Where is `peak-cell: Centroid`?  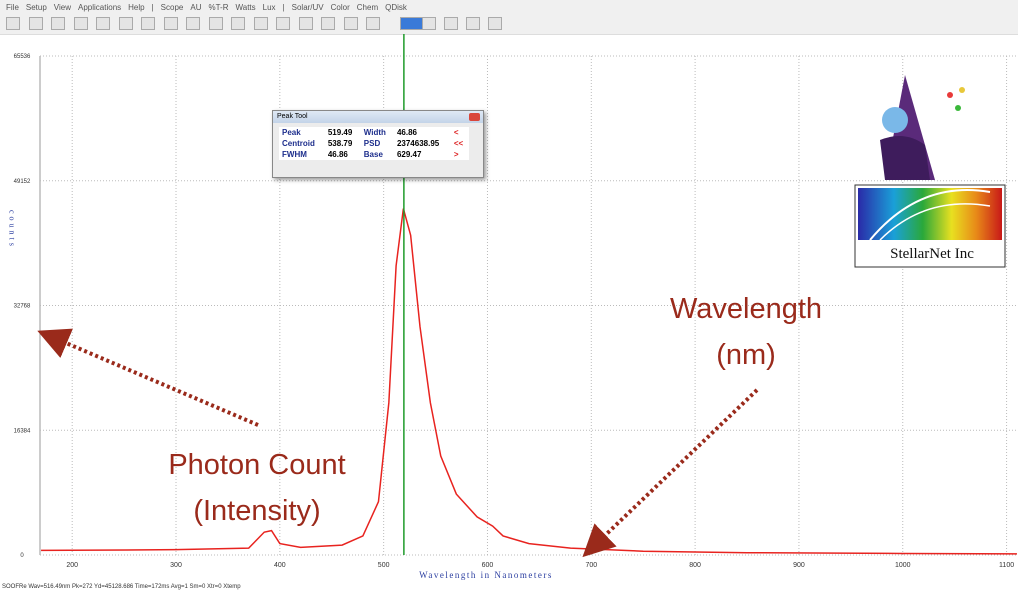 peak-cell: Centroid is located at coordinates (298, 143).